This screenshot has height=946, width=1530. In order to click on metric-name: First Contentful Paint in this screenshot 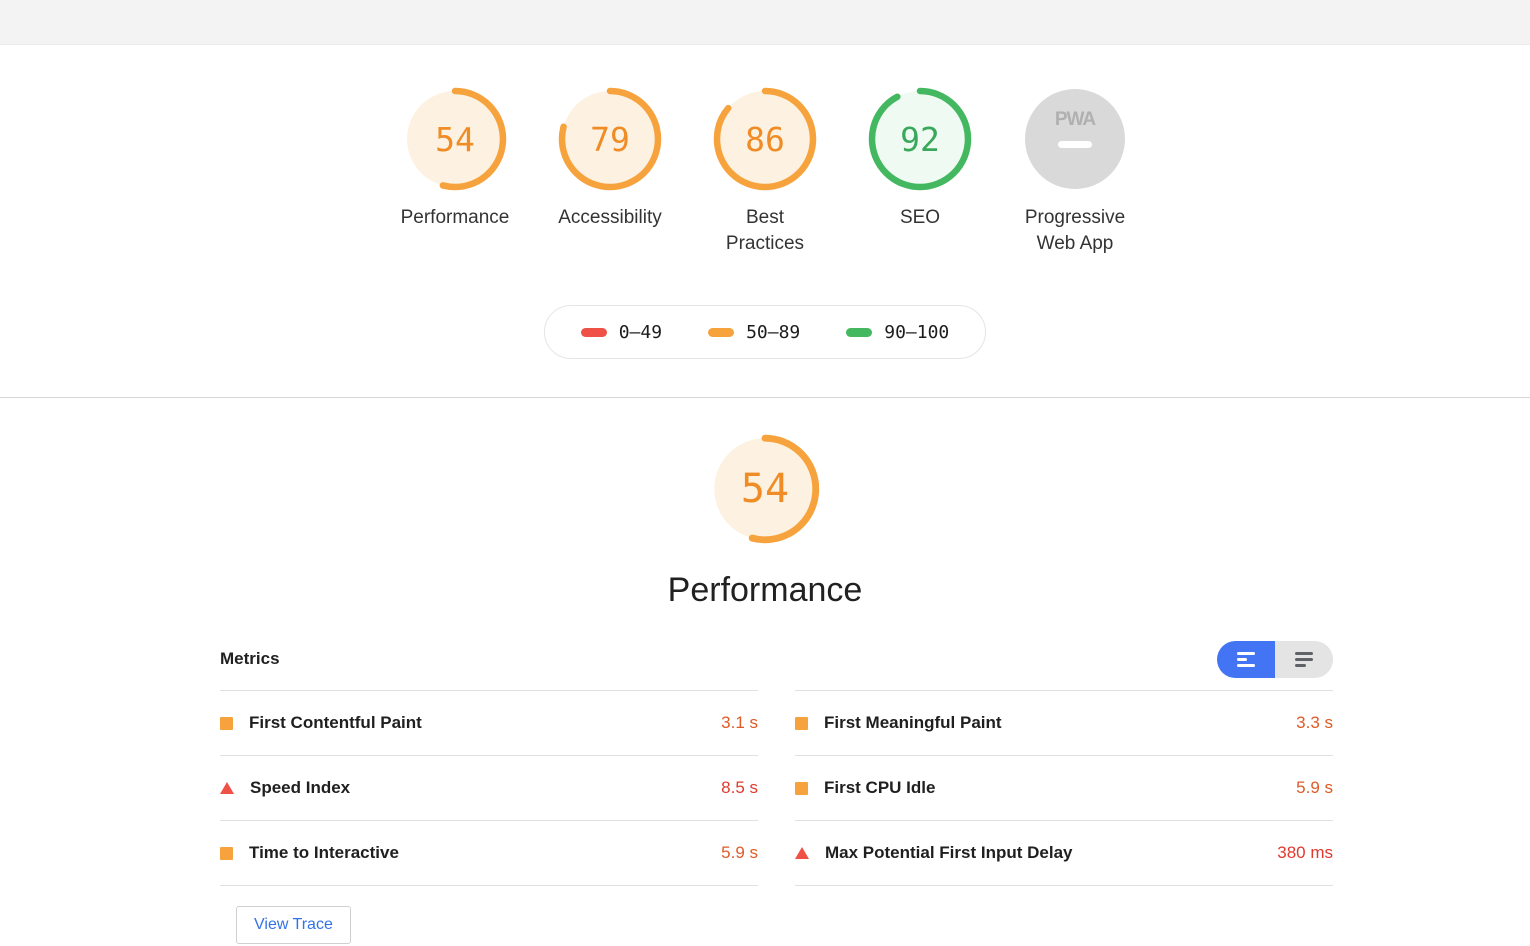, I will do `click(335, 722)`.